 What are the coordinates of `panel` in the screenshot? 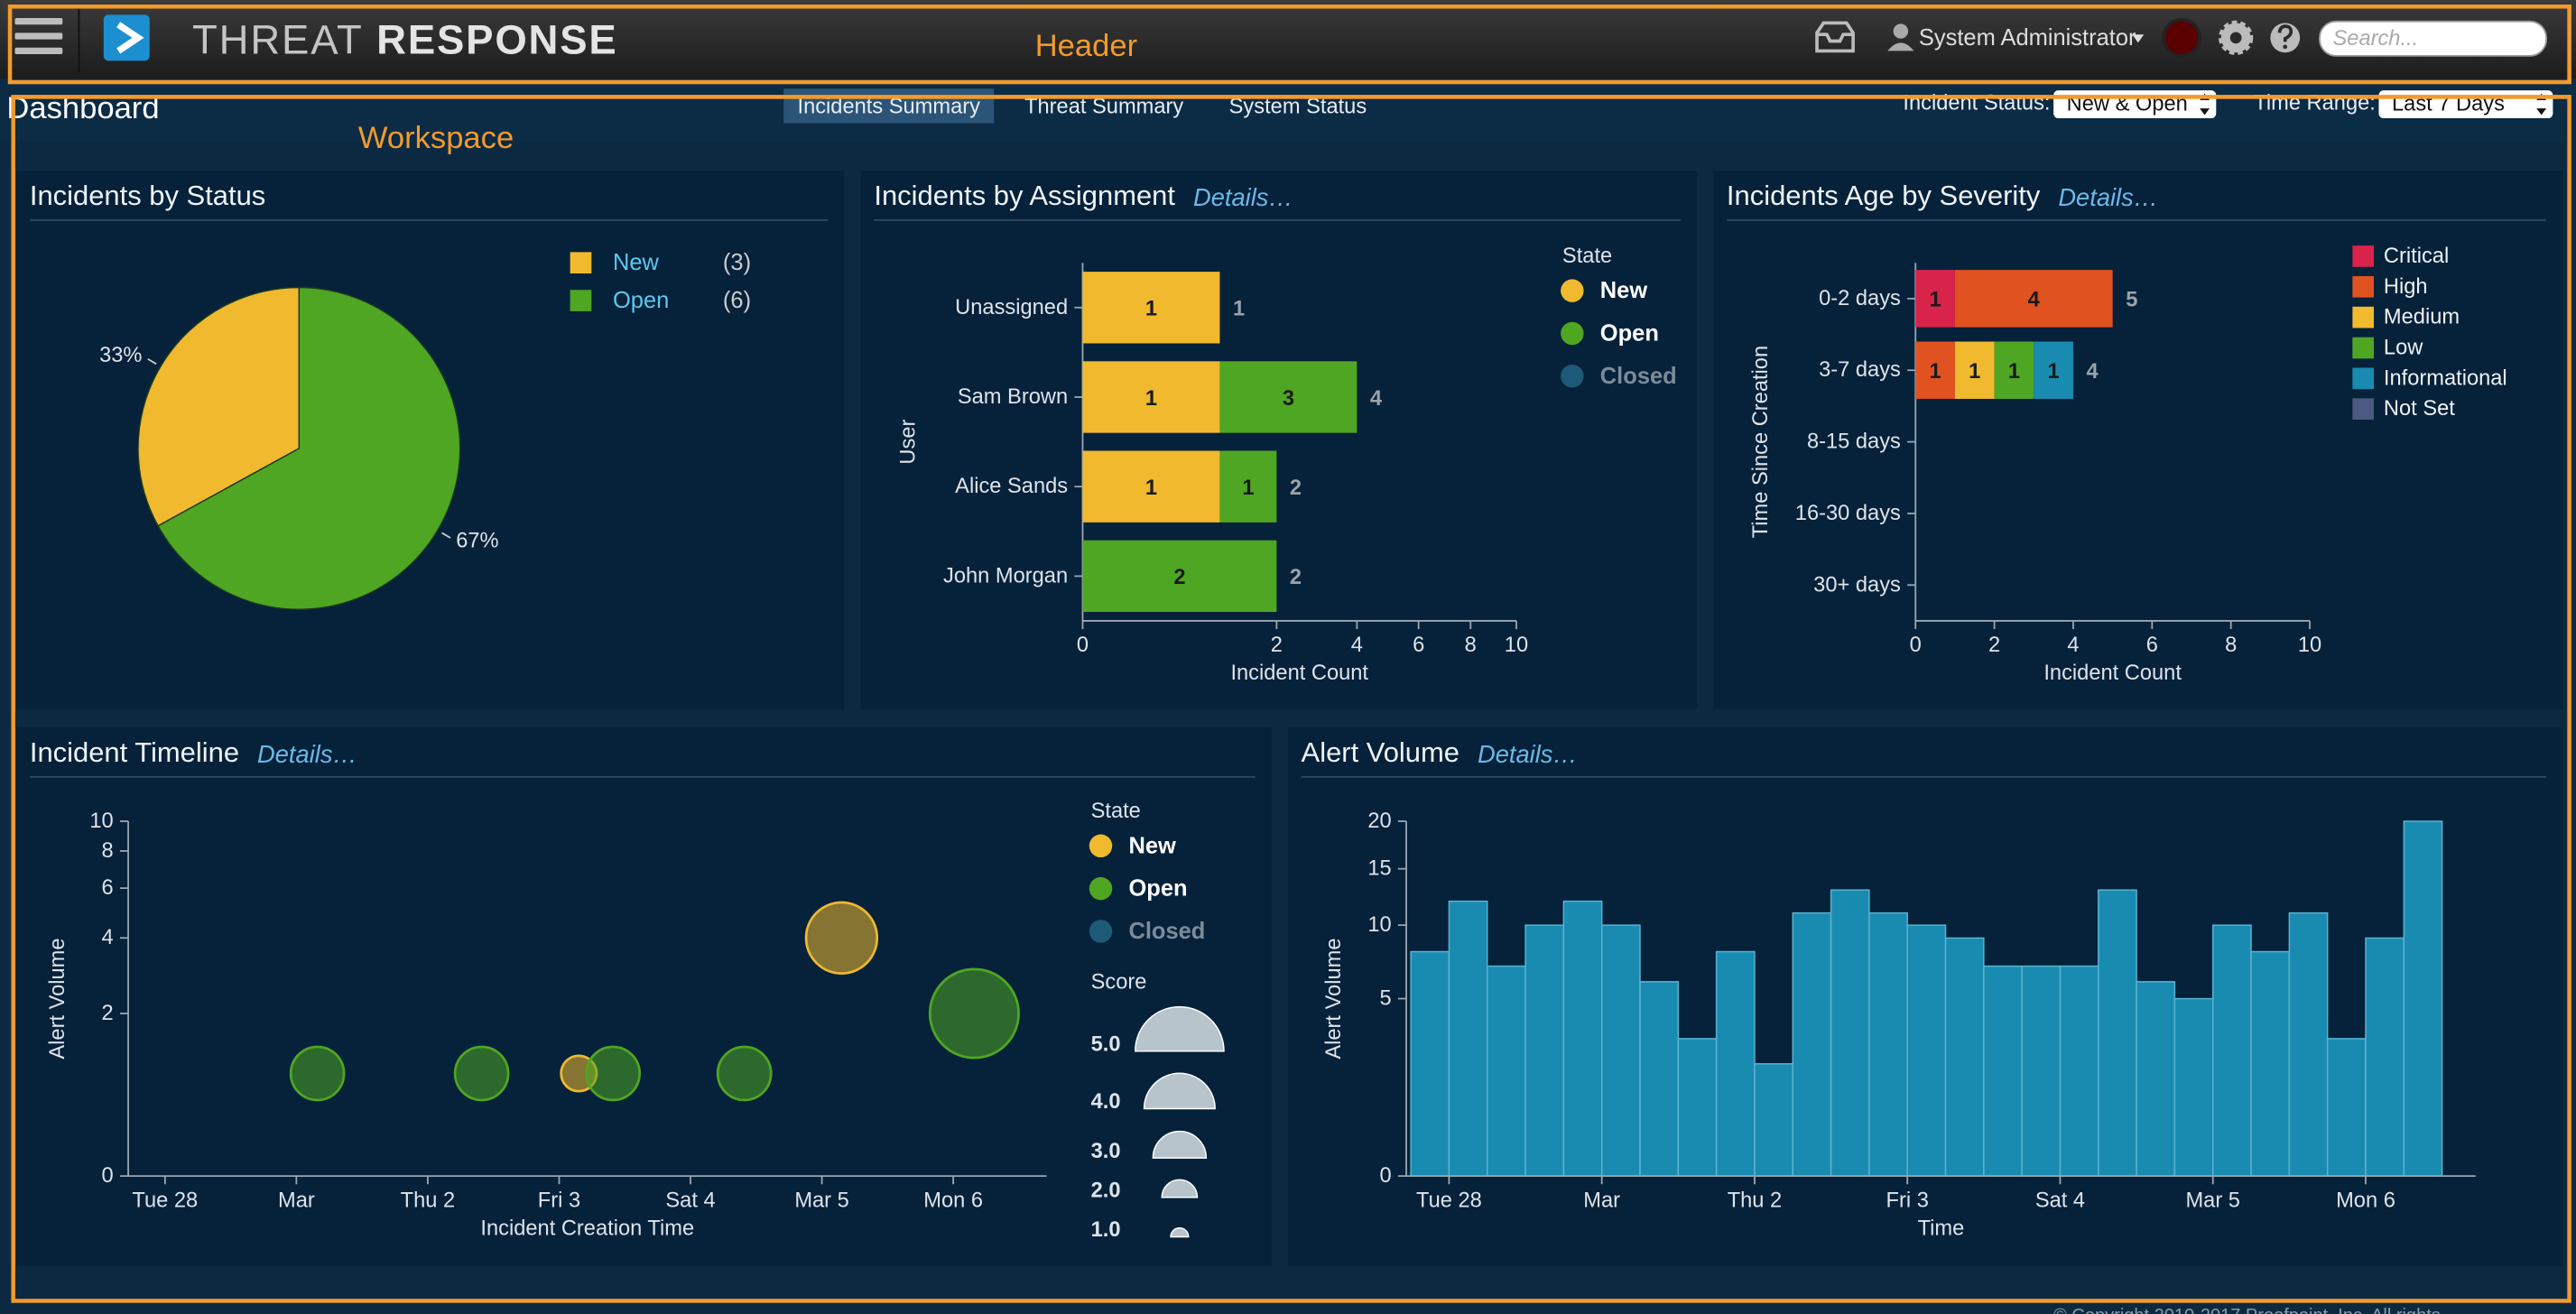 It's located at (1279, 440).